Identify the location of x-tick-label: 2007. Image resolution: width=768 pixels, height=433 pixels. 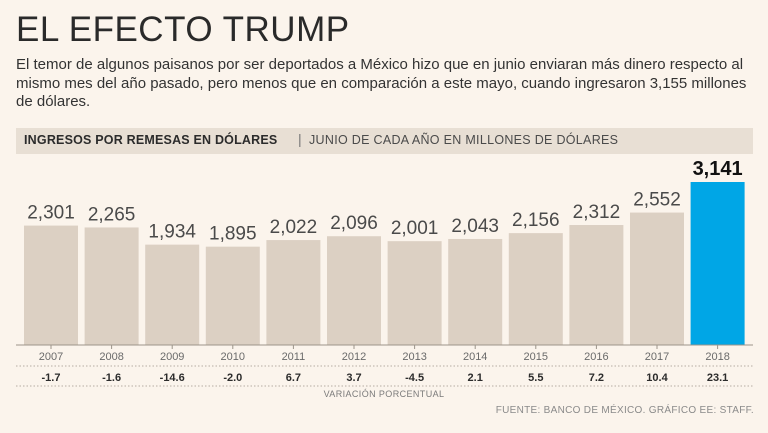
(51, 357).